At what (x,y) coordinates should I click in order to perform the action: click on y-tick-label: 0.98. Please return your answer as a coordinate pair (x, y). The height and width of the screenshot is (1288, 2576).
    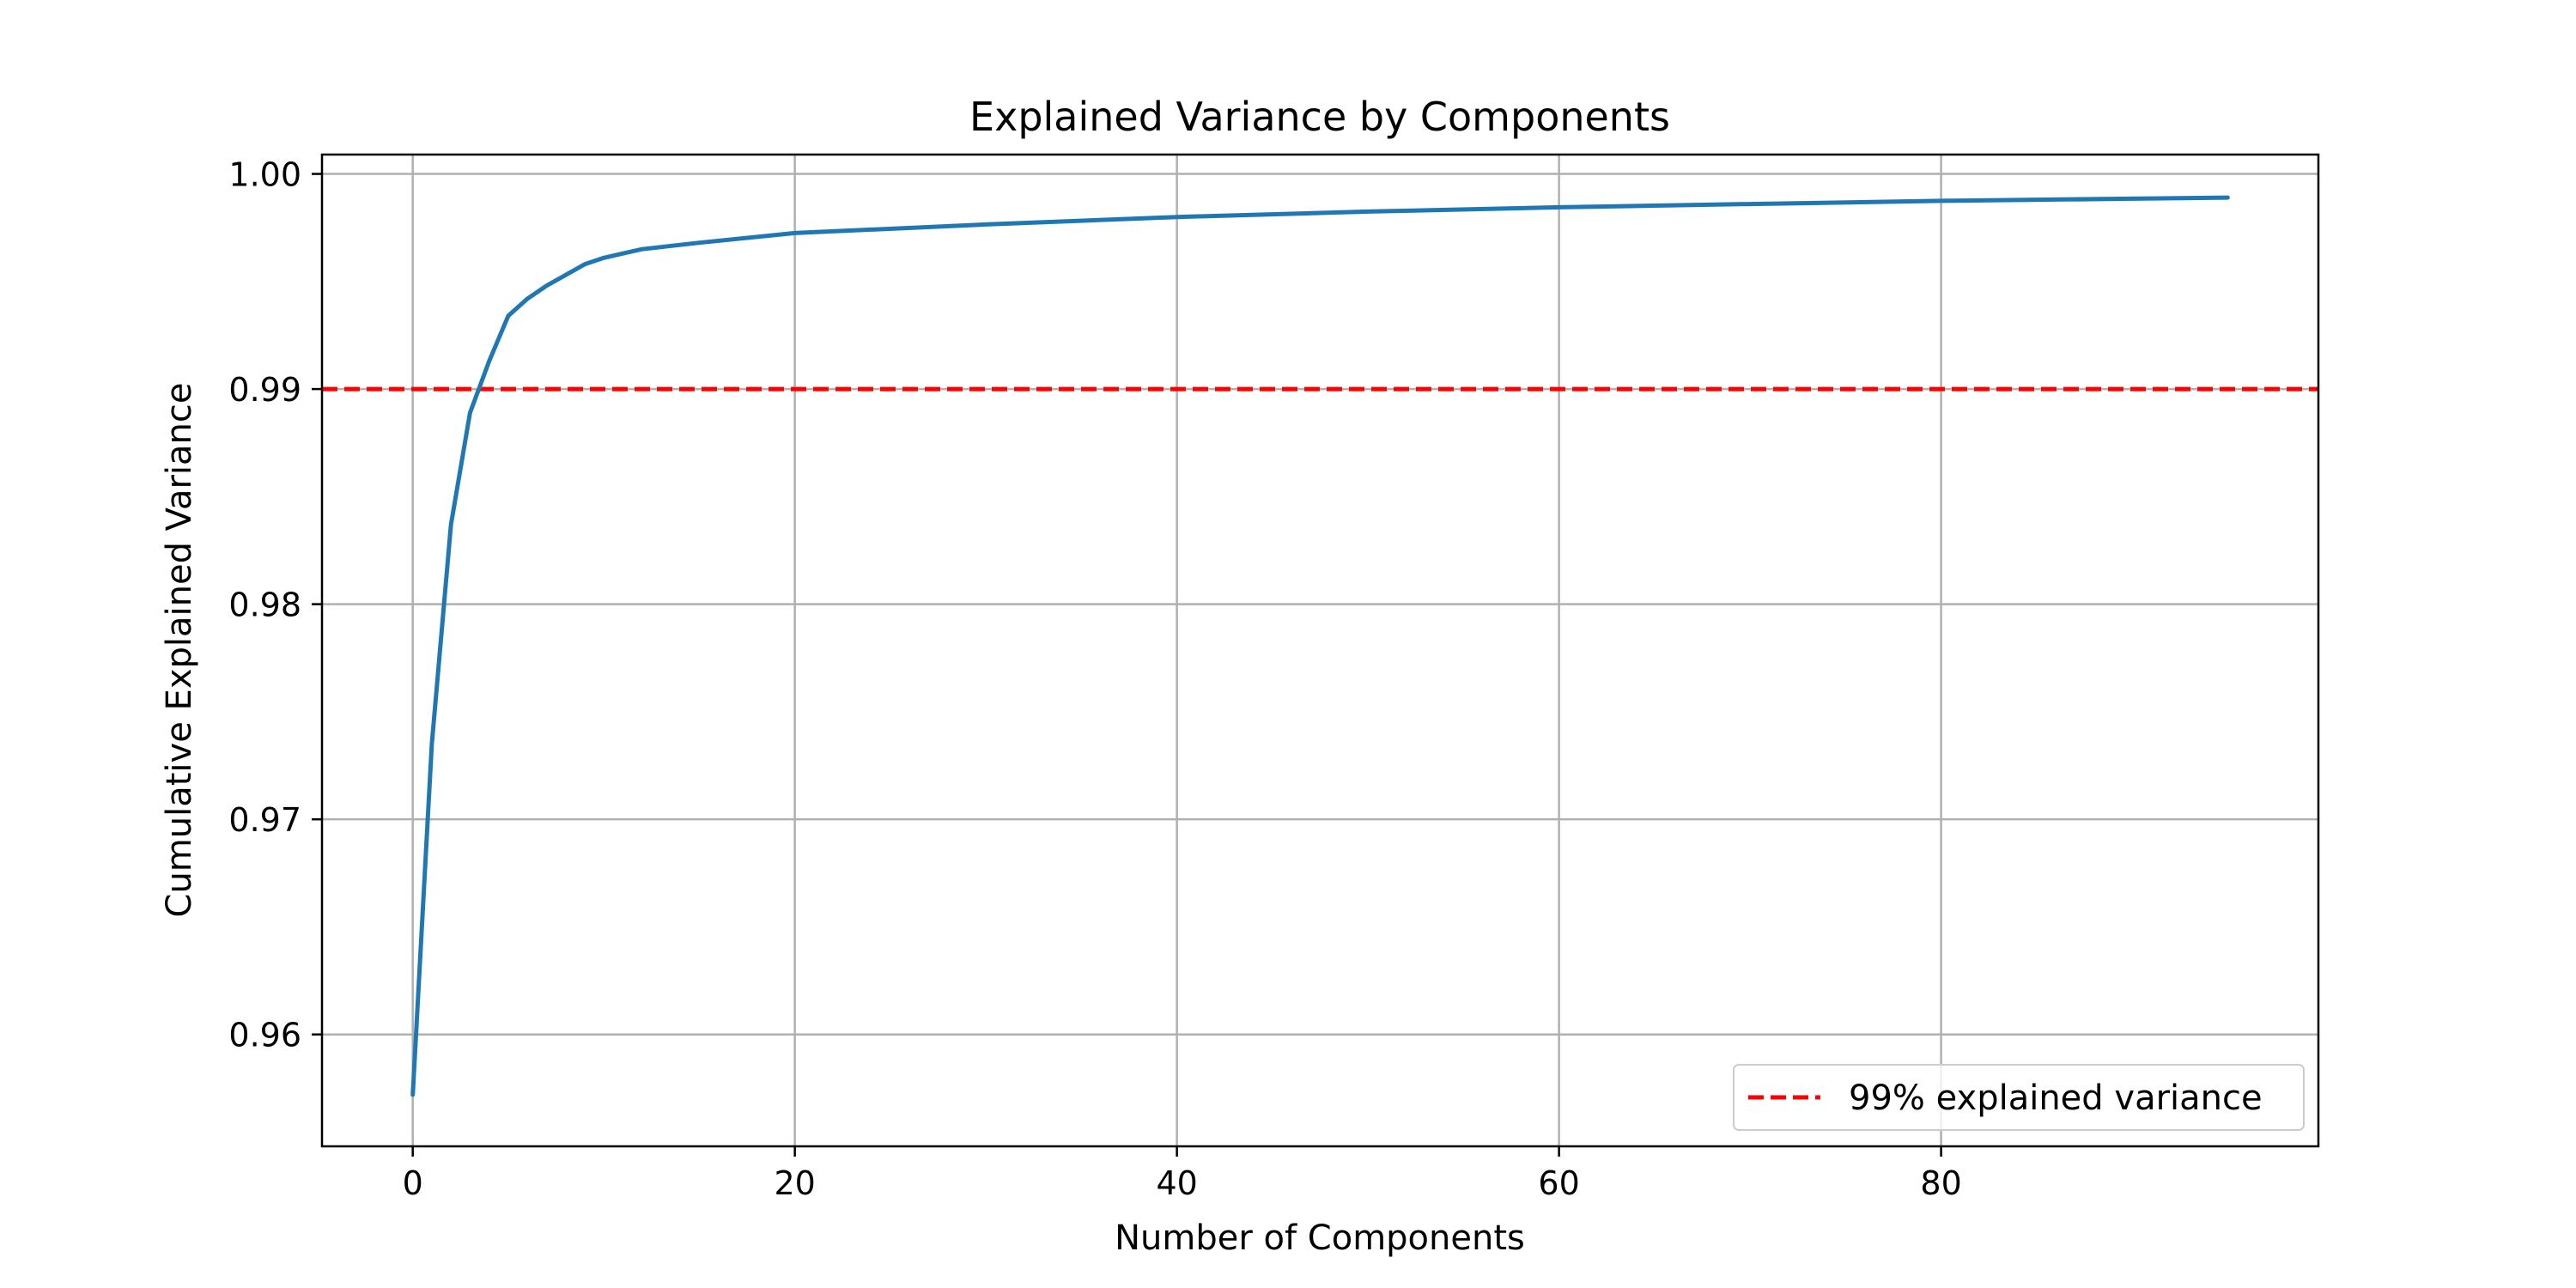
    Looking at the image, I should click on (264, 605).